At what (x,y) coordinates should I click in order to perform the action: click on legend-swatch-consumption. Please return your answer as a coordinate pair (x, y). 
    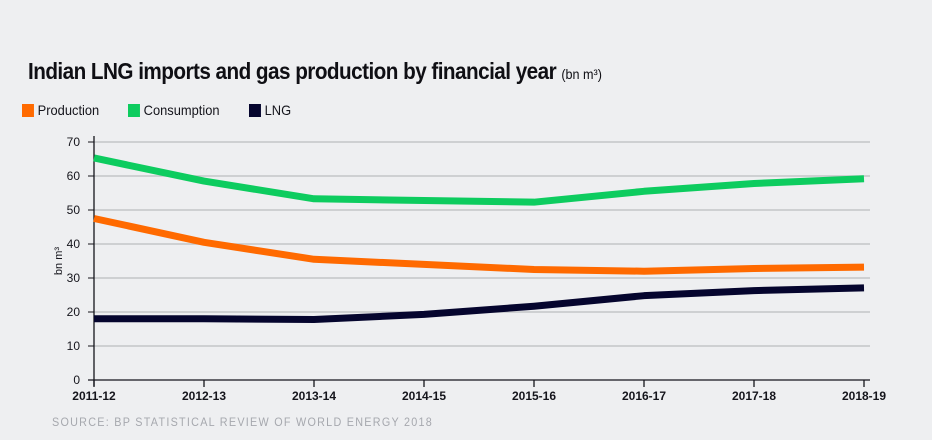
    Looking at the image, I should click on (133, 110).